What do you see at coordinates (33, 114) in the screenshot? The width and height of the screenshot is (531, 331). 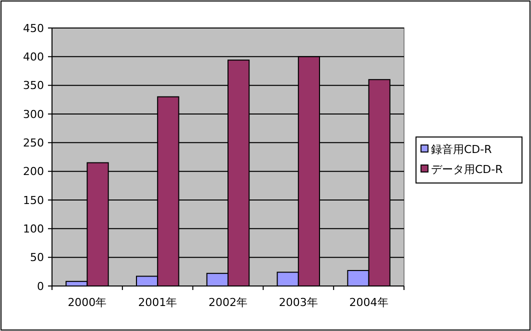 I see `y-tick-label: 300` at bounding box center [33, 114].